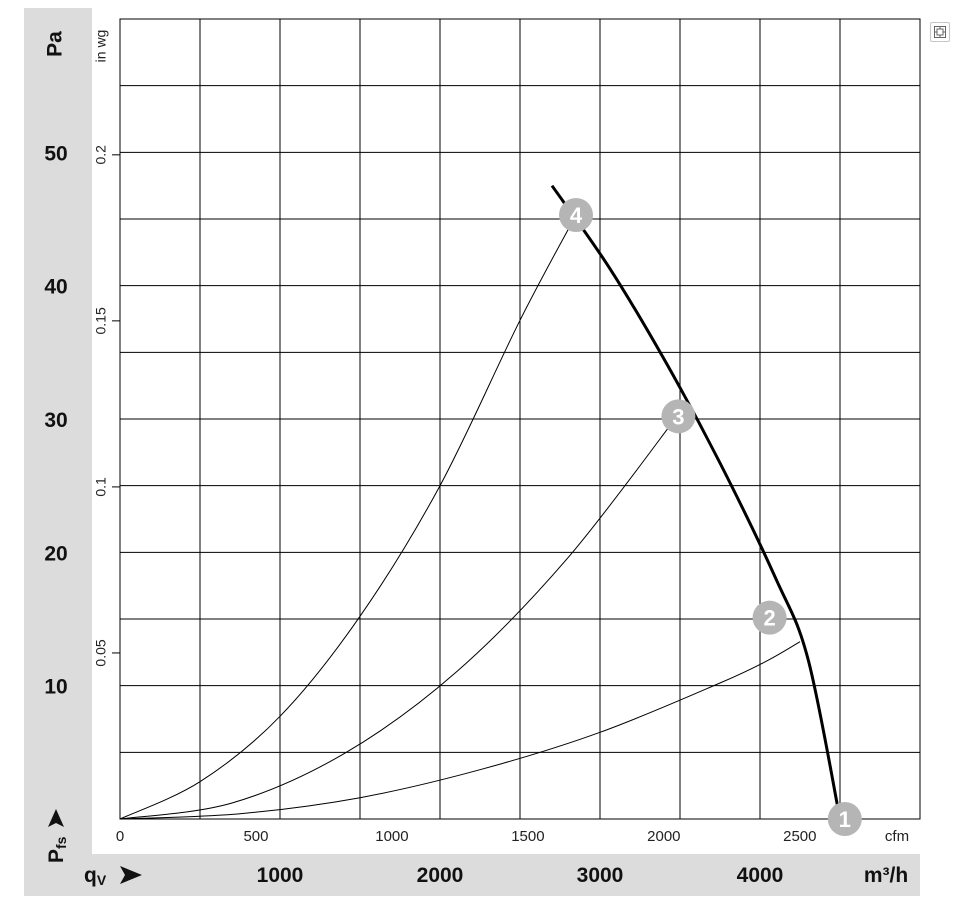 The image size is (970, 916). I want to click on cfm-tick-label: 0, so click(120, 836).